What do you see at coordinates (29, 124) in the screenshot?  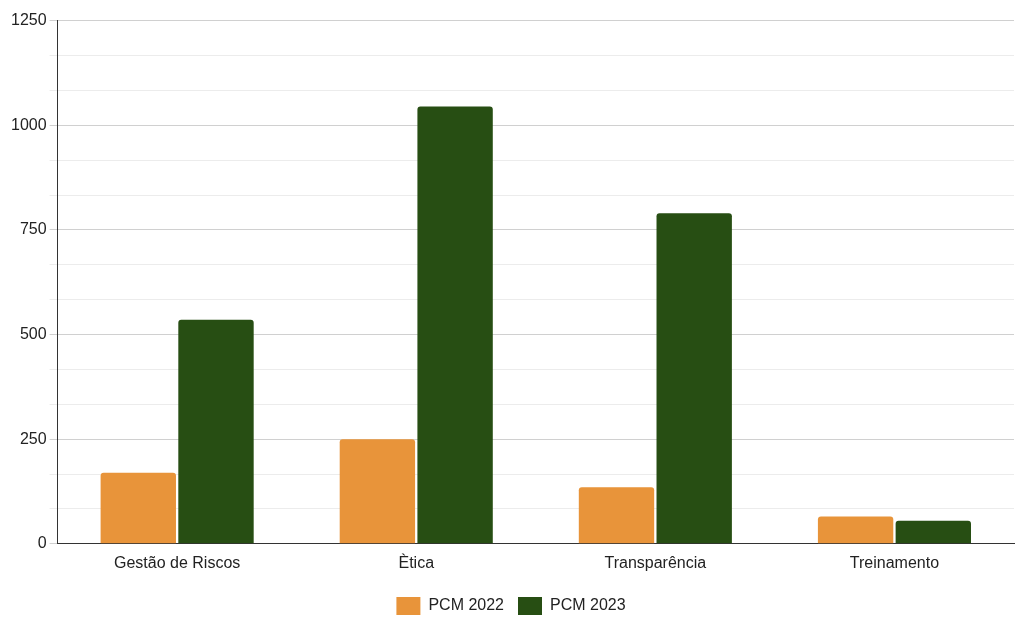 I see `y-tick-label: 1000` at bounding box center [29, 124].